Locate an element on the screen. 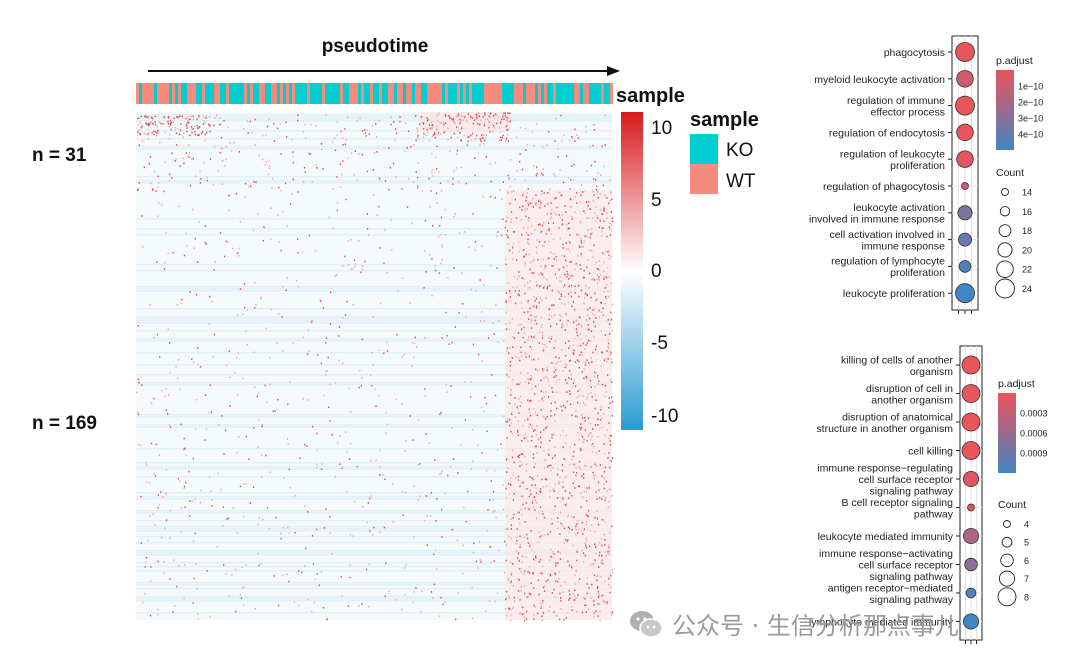  dotplot-dot is located at coordinates (971, 422).